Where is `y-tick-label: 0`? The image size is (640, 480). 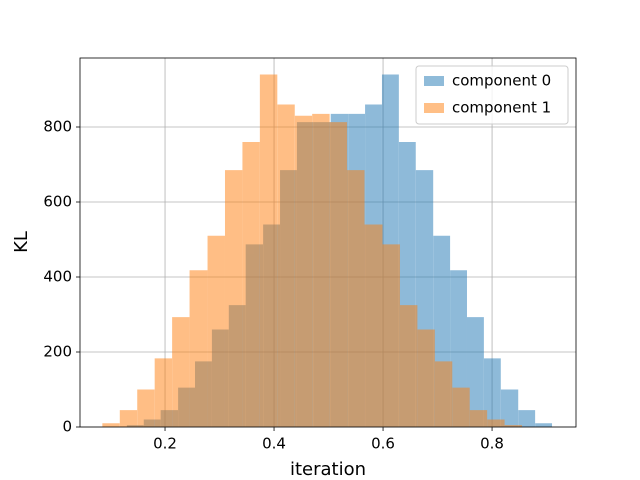 y-tick-label: 0 is located at coordinates (67, 427).